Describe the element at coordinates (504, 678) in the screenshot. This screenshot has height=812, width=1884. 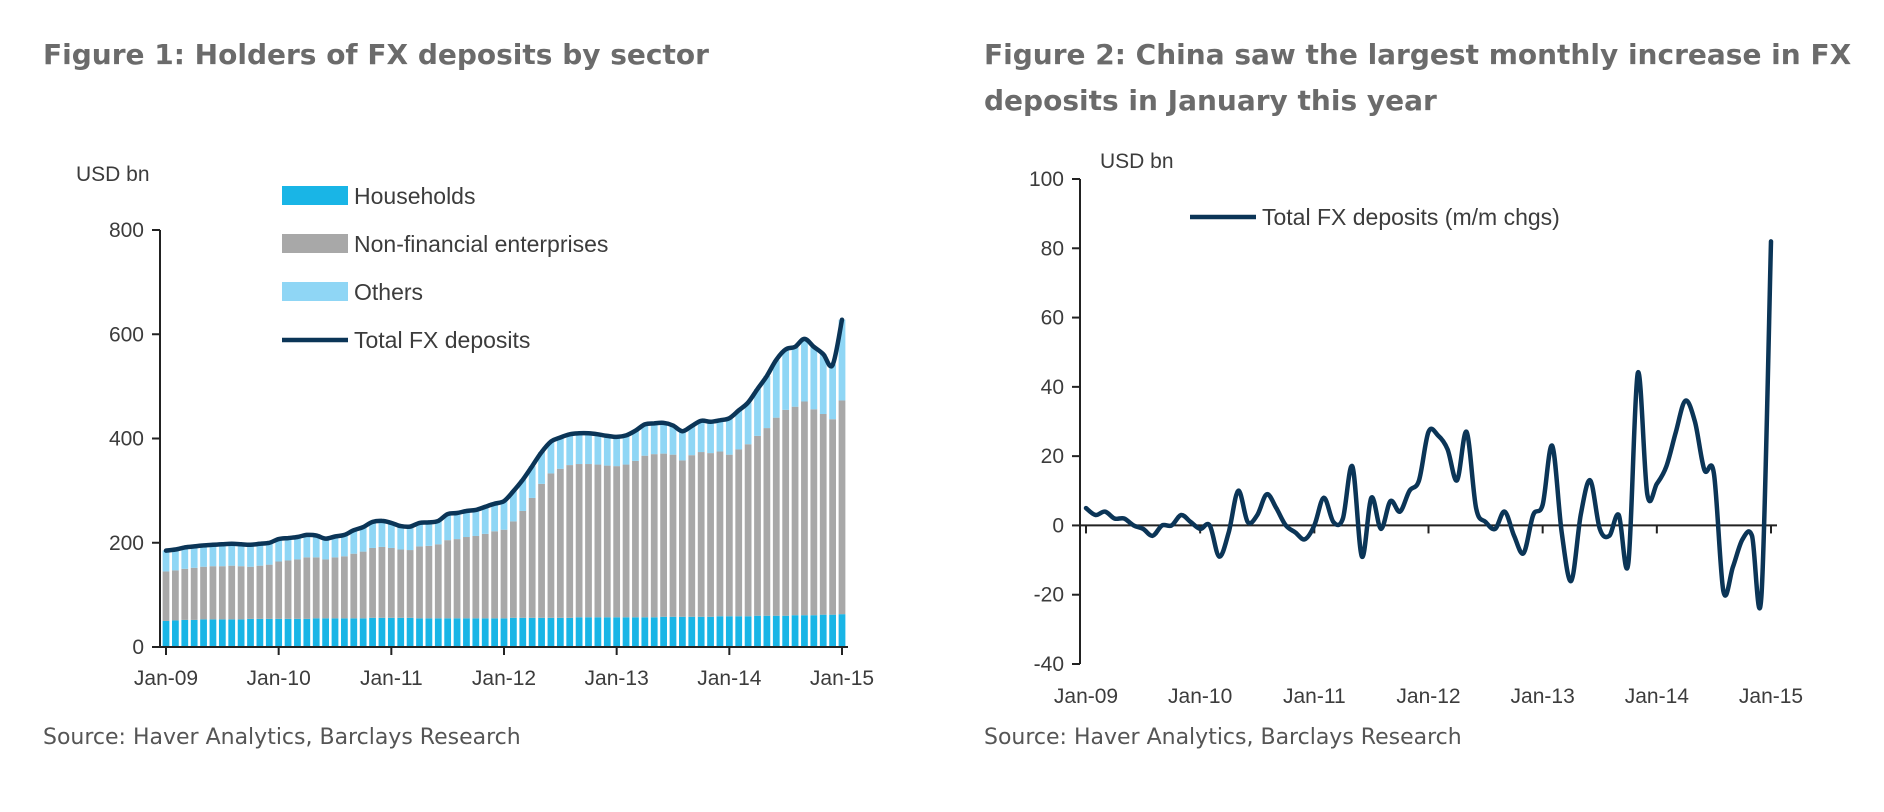
I see `x-tick-label: Jan-12` at that location.